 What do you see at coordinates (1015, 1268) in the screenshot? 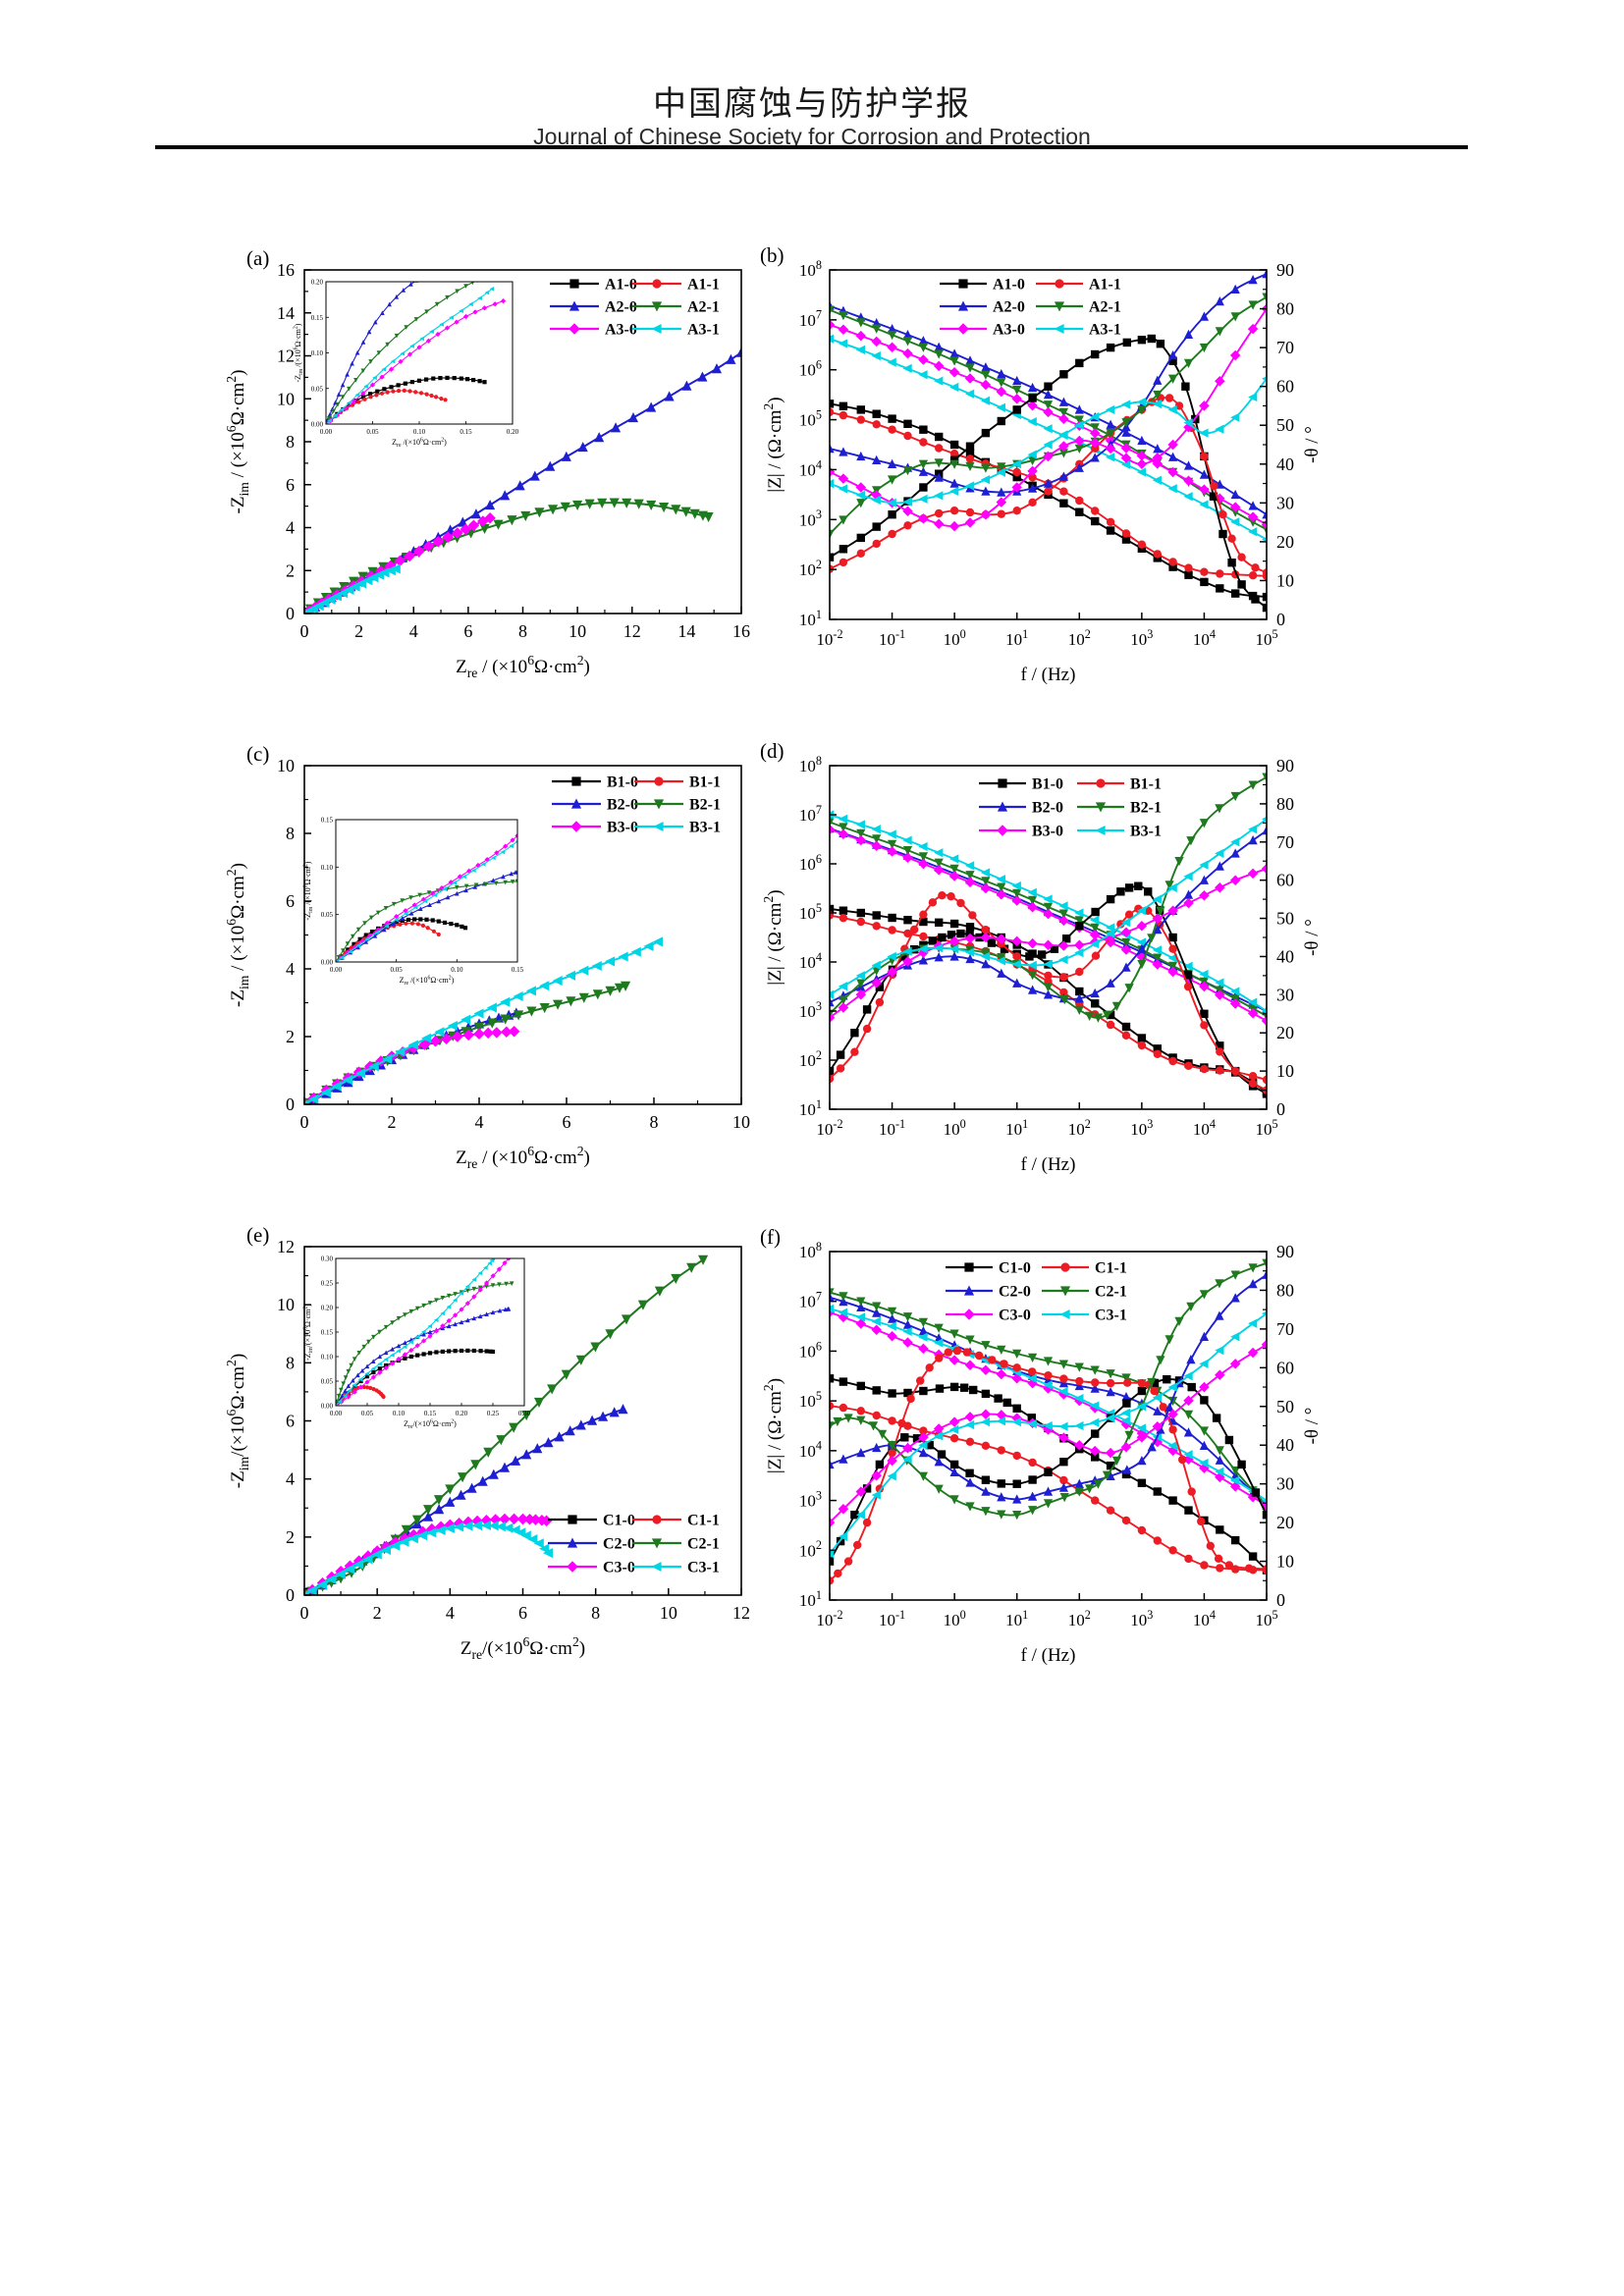
I see `legend-label: C1-0` at bounding box center [1015, 1268].